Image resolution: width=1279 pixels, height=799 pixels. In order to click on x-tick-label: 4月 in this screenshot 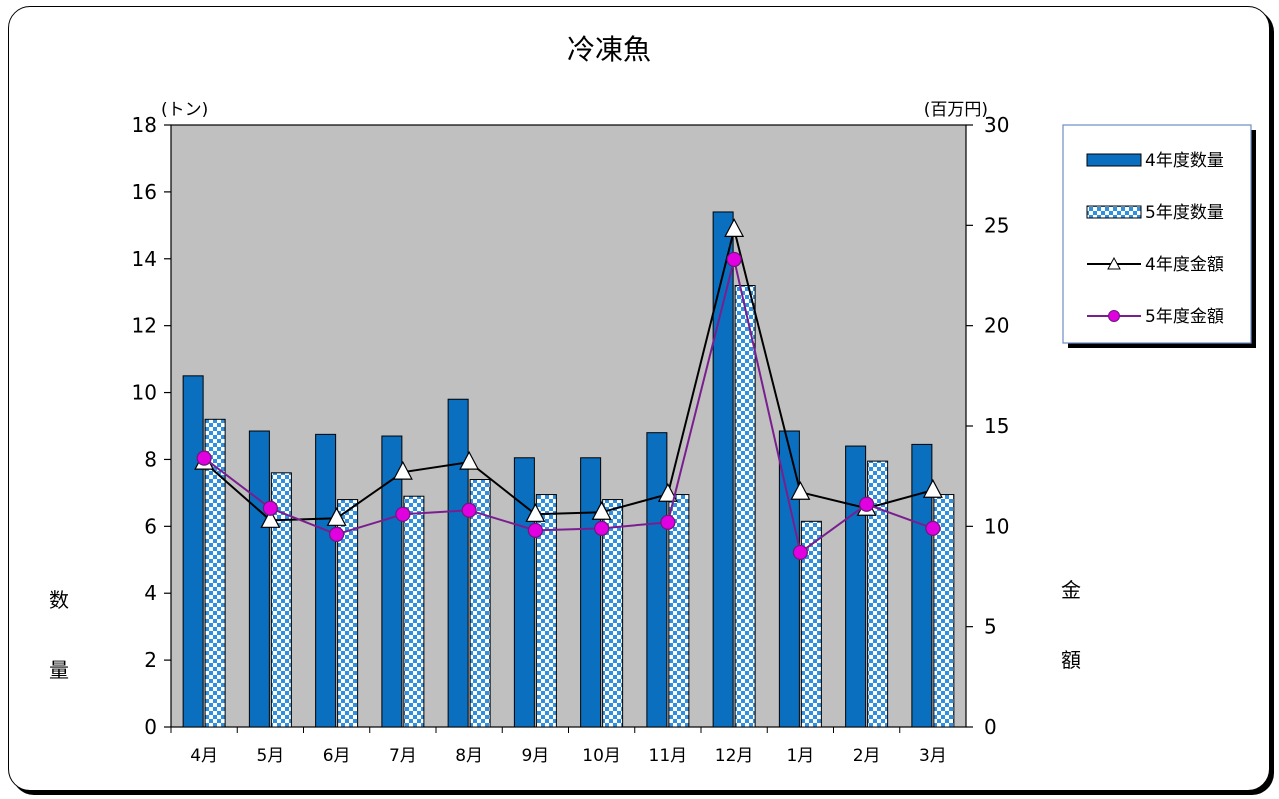, I will do `click(204, 756)`.